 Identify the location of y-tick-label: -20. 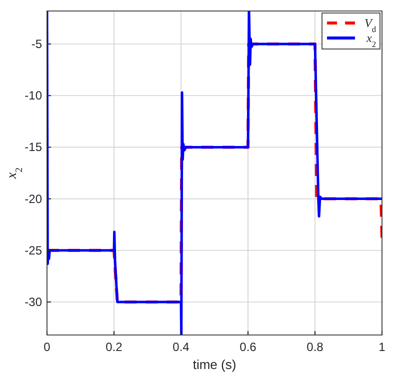
(33, 199).